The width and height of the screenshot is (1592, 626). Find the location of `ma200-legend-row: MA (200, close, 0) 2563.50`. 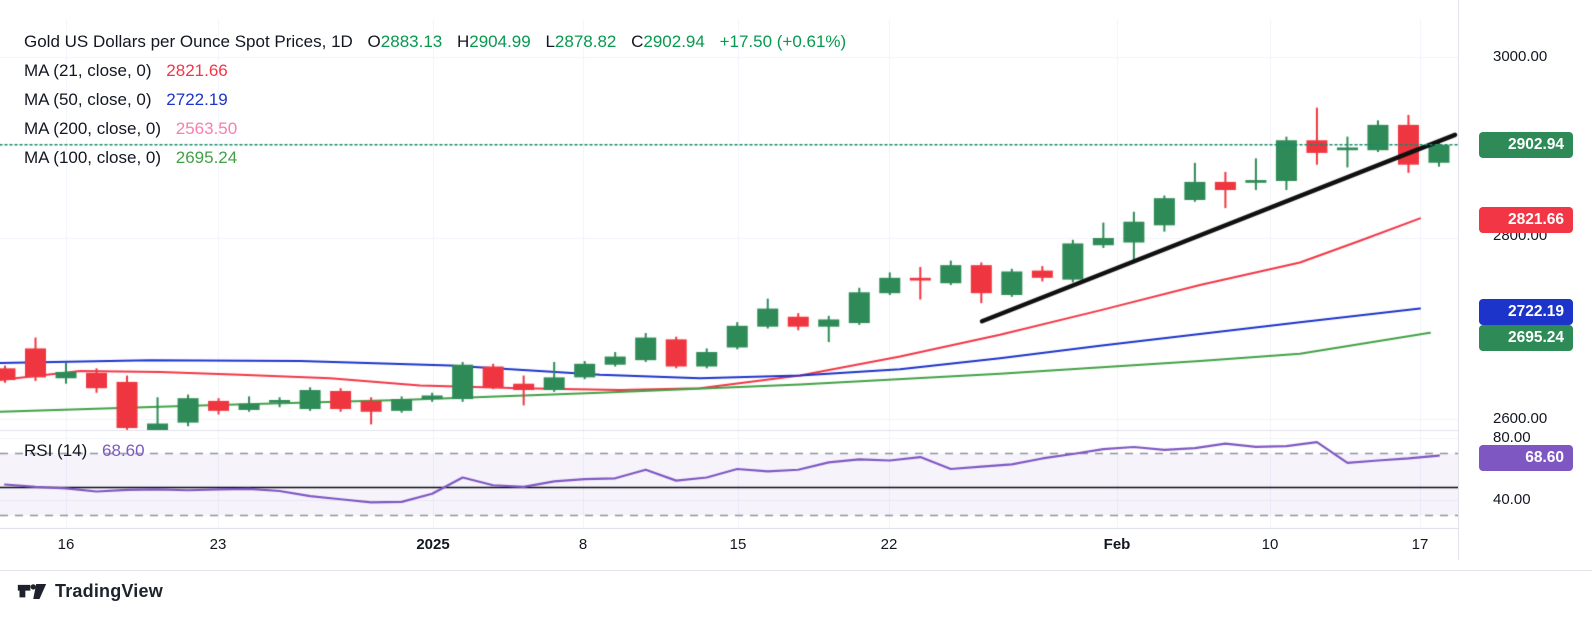

ma200-legend-row: MA (200, close, 0) 2563.50 is located at coordinates (435, 128).